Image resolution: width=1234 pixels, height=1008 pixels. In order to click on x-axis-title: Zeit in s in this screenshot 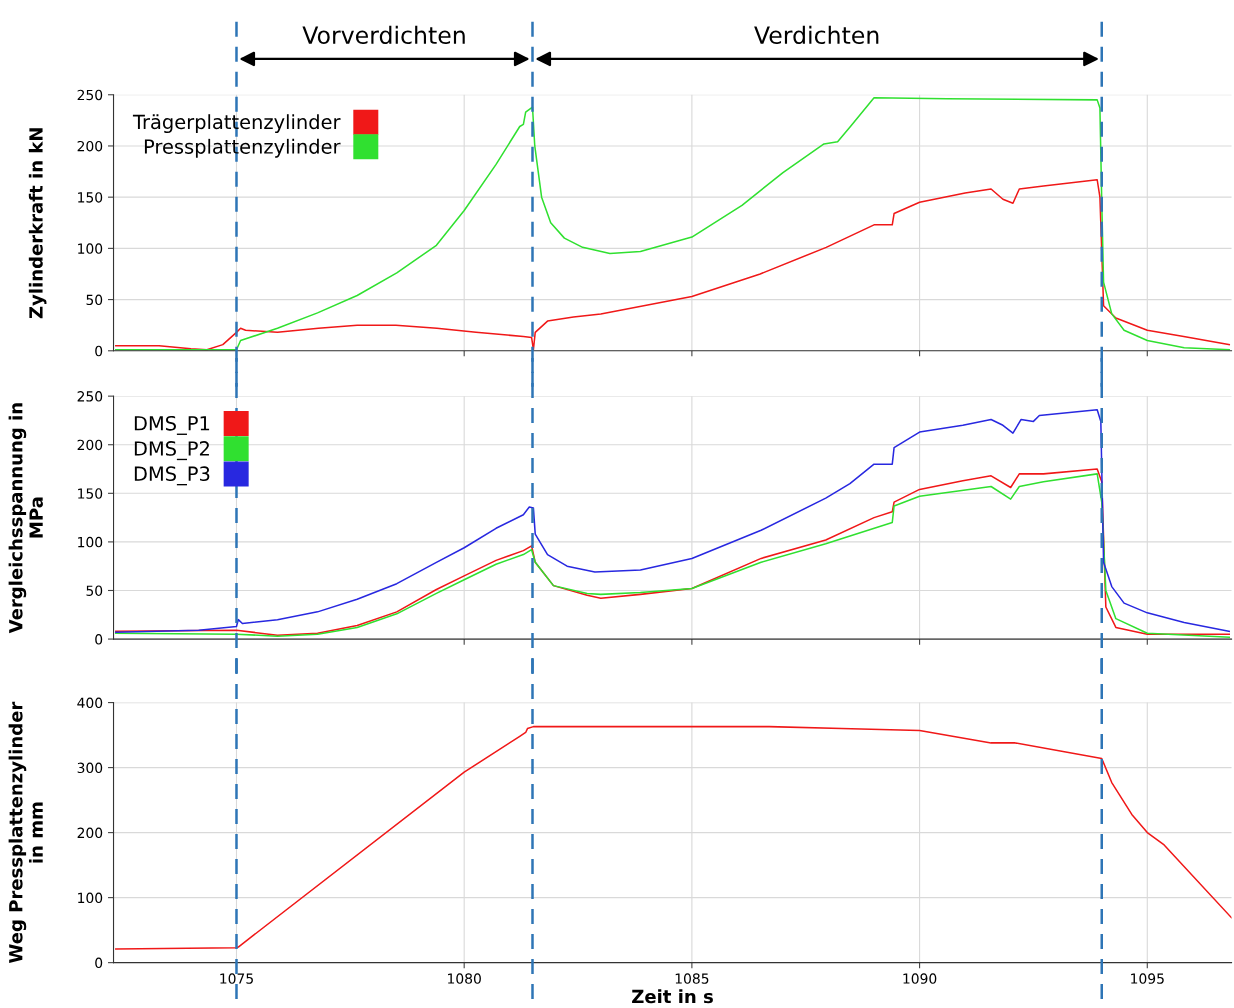, I will do `click(672, 996)`.